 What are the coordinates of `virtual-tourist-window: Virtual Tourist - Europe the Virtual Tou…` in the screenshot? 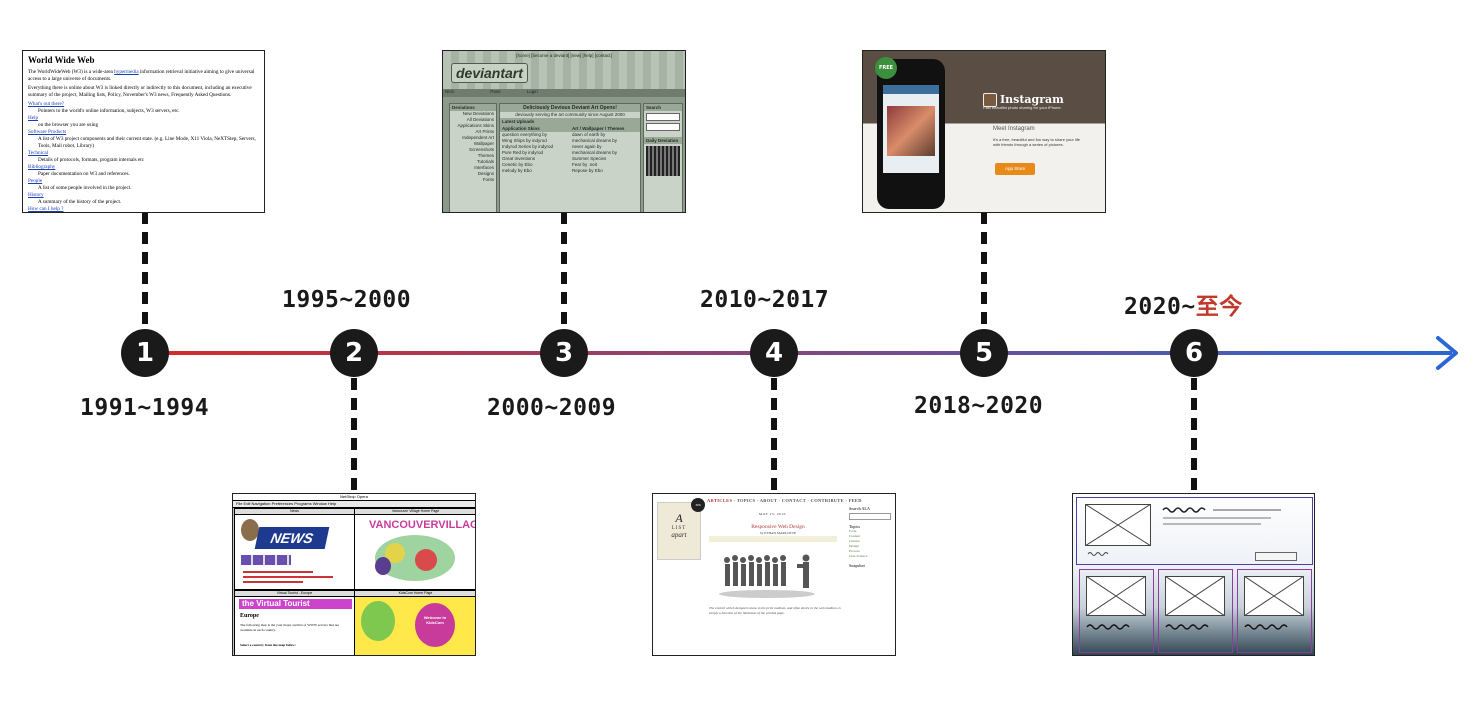 It's located at (294, 622).